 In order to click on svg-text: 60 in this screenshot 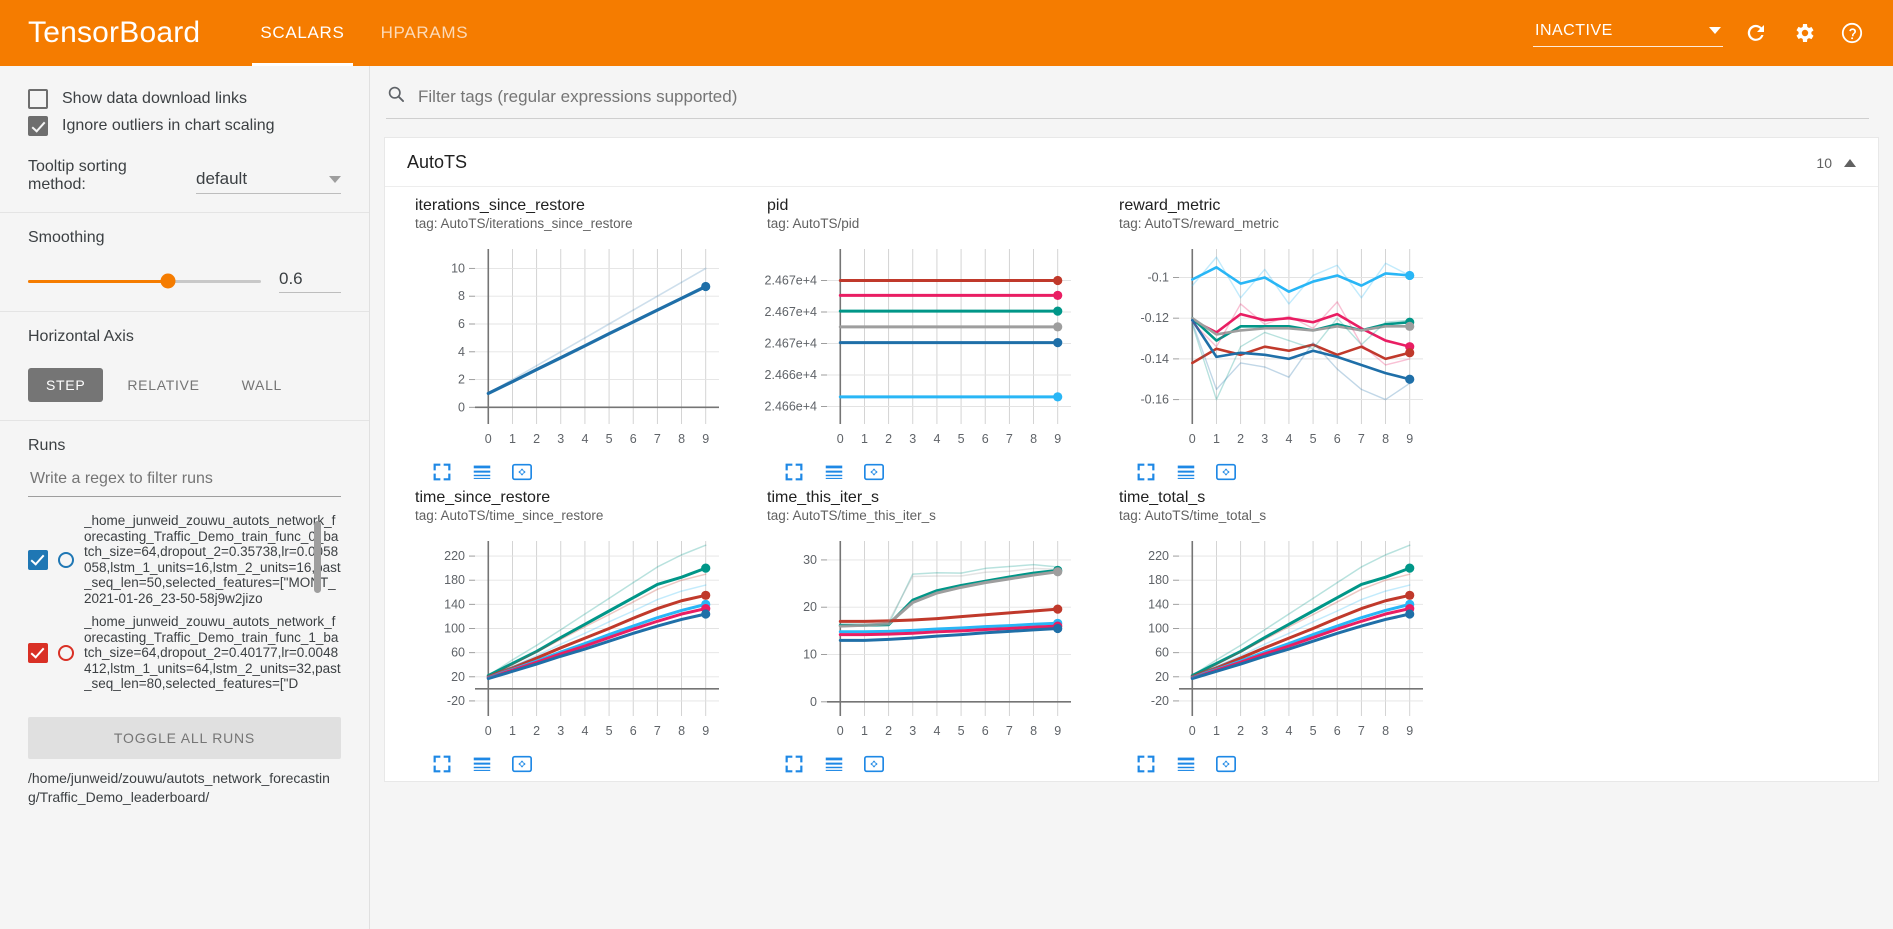, I will do `click(458, 653)`.